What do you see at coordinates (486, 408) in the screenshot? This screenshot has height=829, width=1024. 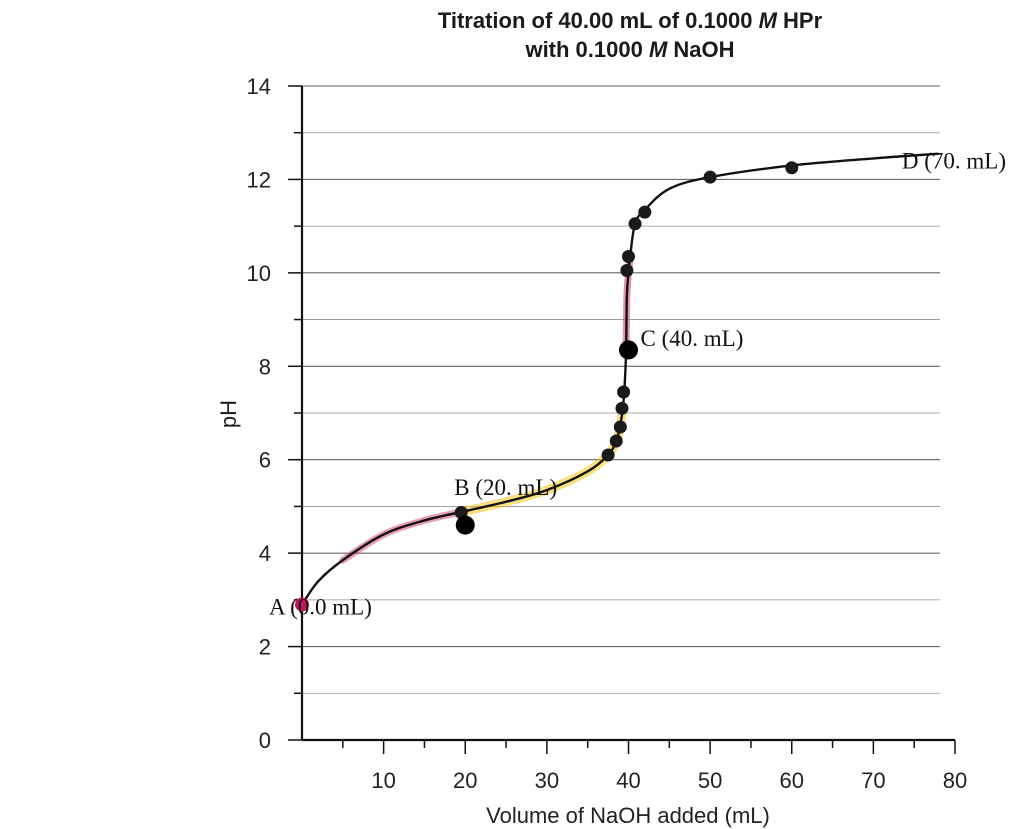 I see `curve-highlights` at bounding box center [486, 408].